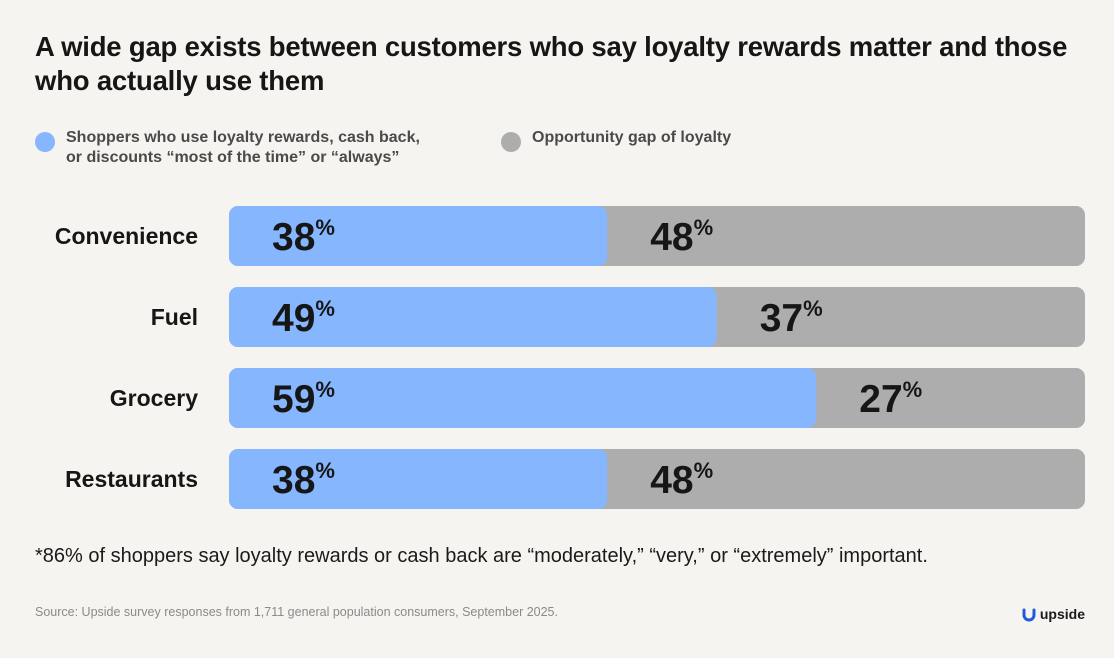  Describe the element at coordinates (418, 479) in the screenshot. I see `bar-users-restaurants` at that location.